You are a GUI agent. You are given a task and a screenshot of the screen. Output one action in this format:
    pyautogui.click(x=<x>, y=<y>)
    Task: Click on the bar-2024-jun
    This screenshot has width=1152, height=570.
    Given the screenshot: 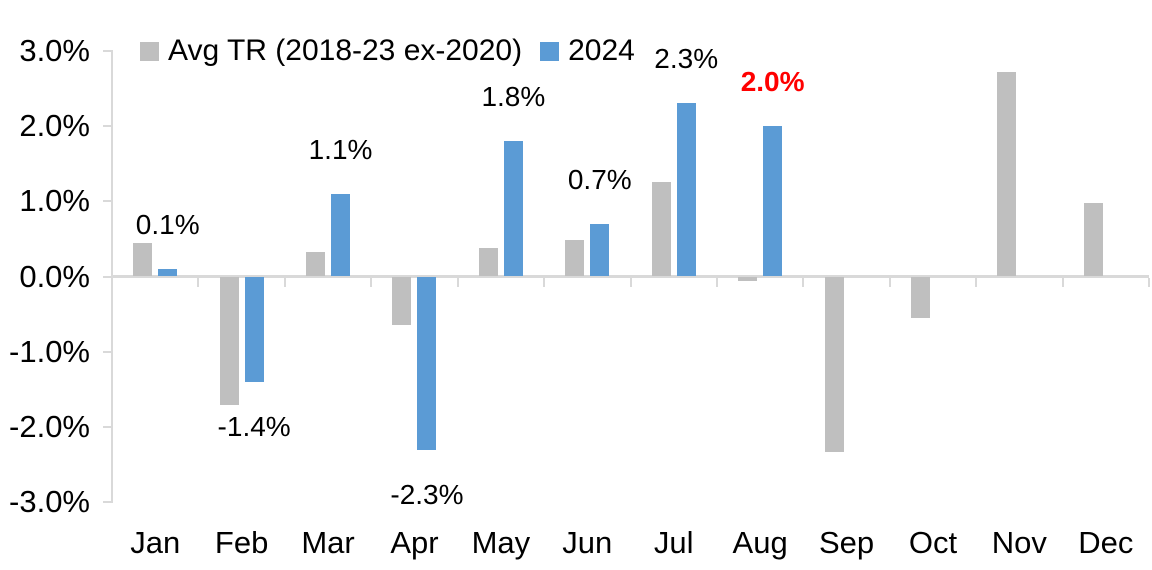 What is the action you would take?
    pyautogui.click(x=600, y=250)
    